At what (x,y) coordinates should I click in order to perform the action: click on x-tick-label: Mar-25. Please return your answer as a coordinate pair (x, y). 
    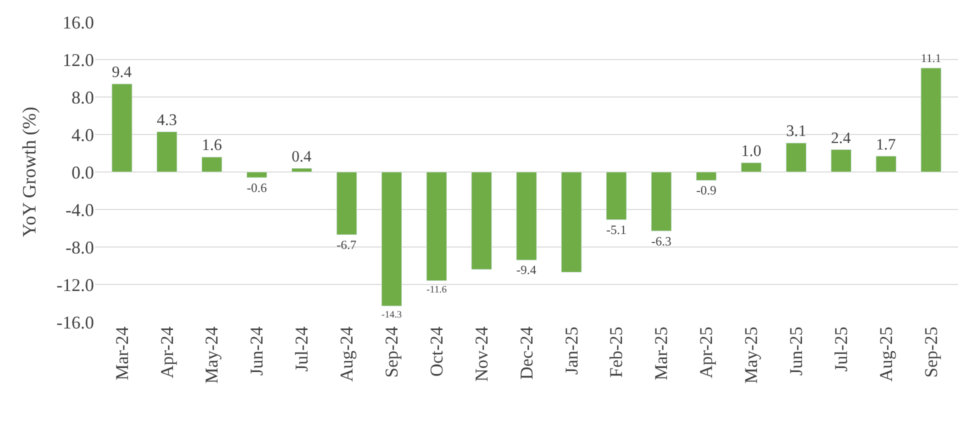
    Looking at the image, I should click on (661, 353).